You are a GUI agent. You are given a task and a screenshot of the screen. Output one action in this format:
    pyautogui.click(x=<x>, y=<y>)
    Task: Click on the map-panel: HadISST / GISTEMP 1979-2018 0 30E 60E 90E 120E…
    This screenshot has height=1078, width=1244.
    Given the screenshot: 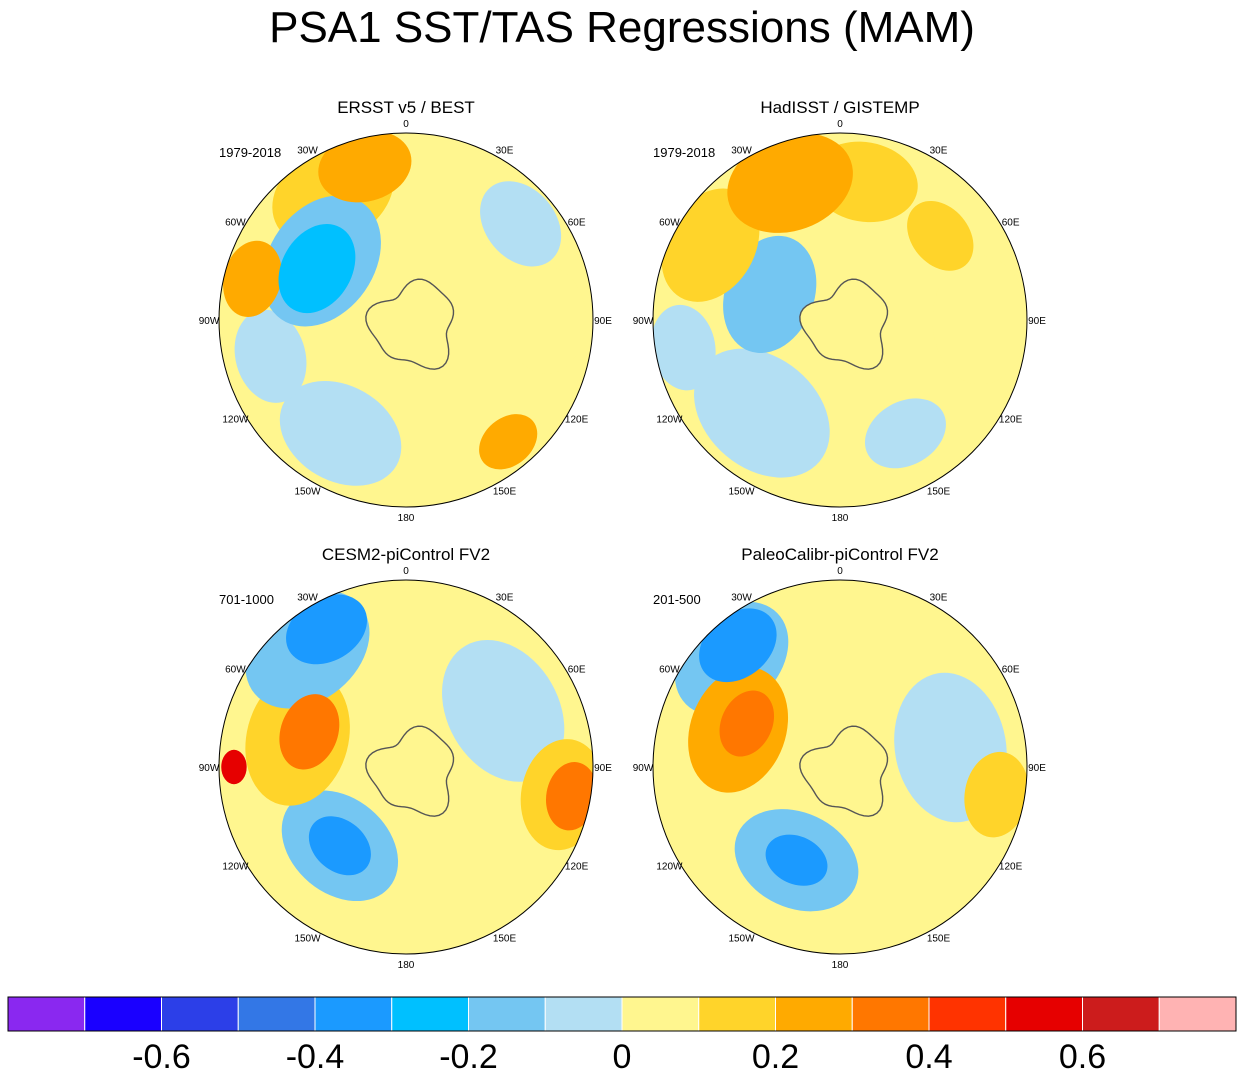 What is the action you would take?
    pyautogui.click(x=840, y=311)
    